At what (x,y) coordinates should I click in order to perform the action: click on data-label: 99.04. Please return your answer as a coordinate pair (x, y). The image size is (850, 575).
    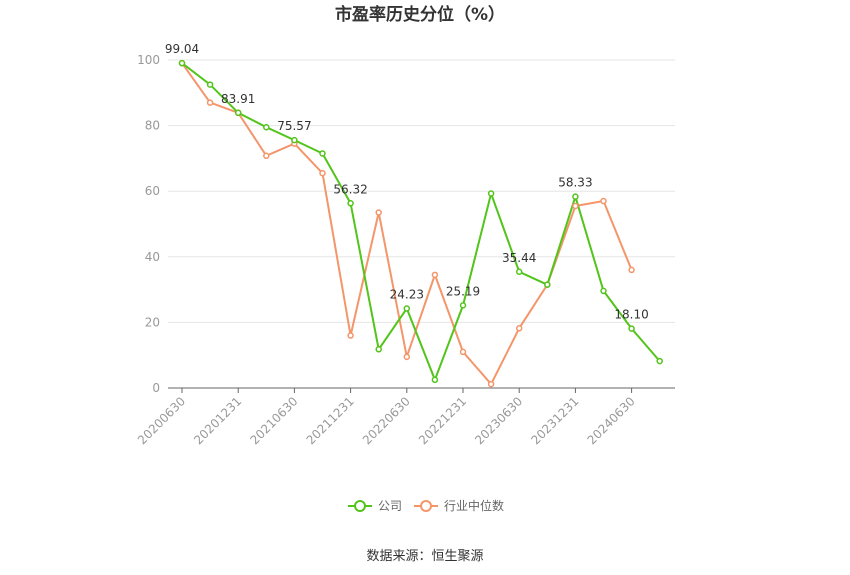
    Looking at the image, I should click on (182, 49).